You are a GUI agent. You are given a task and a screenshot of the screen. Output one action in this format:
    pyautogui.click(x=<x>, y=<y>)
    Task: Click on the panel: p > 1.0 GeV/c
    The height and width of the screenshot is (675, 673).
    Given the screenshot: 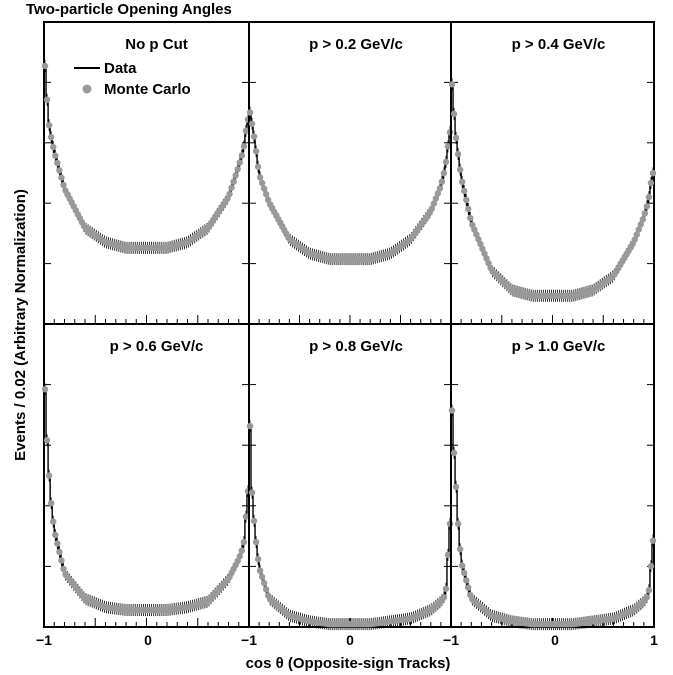 What is the action you would take?
    pyautogui.click(x=552, y=477)
    